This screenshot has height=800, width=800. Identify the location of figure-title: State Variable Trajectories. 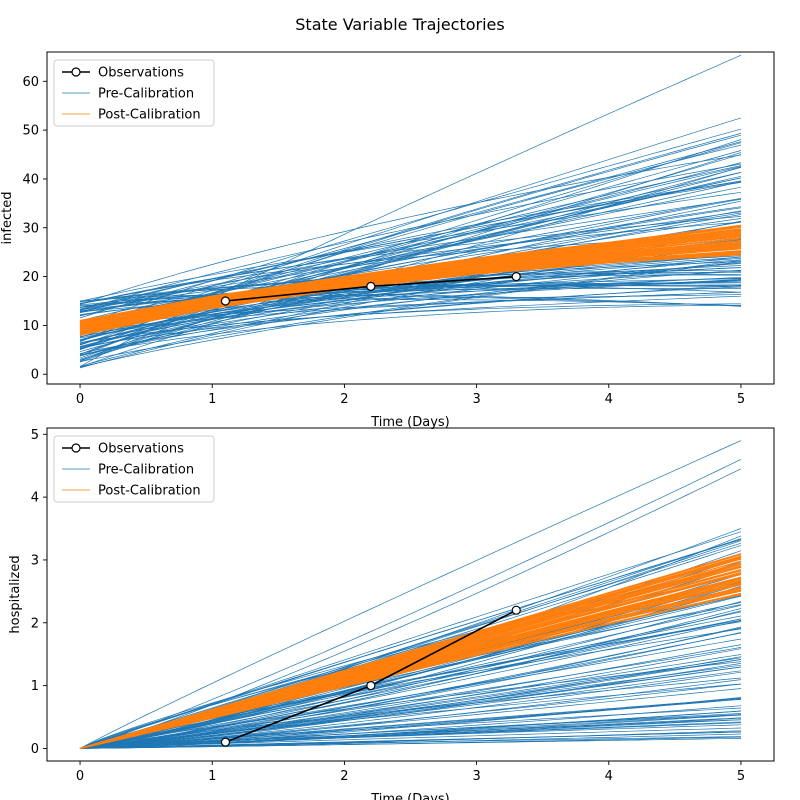
(399, 24).